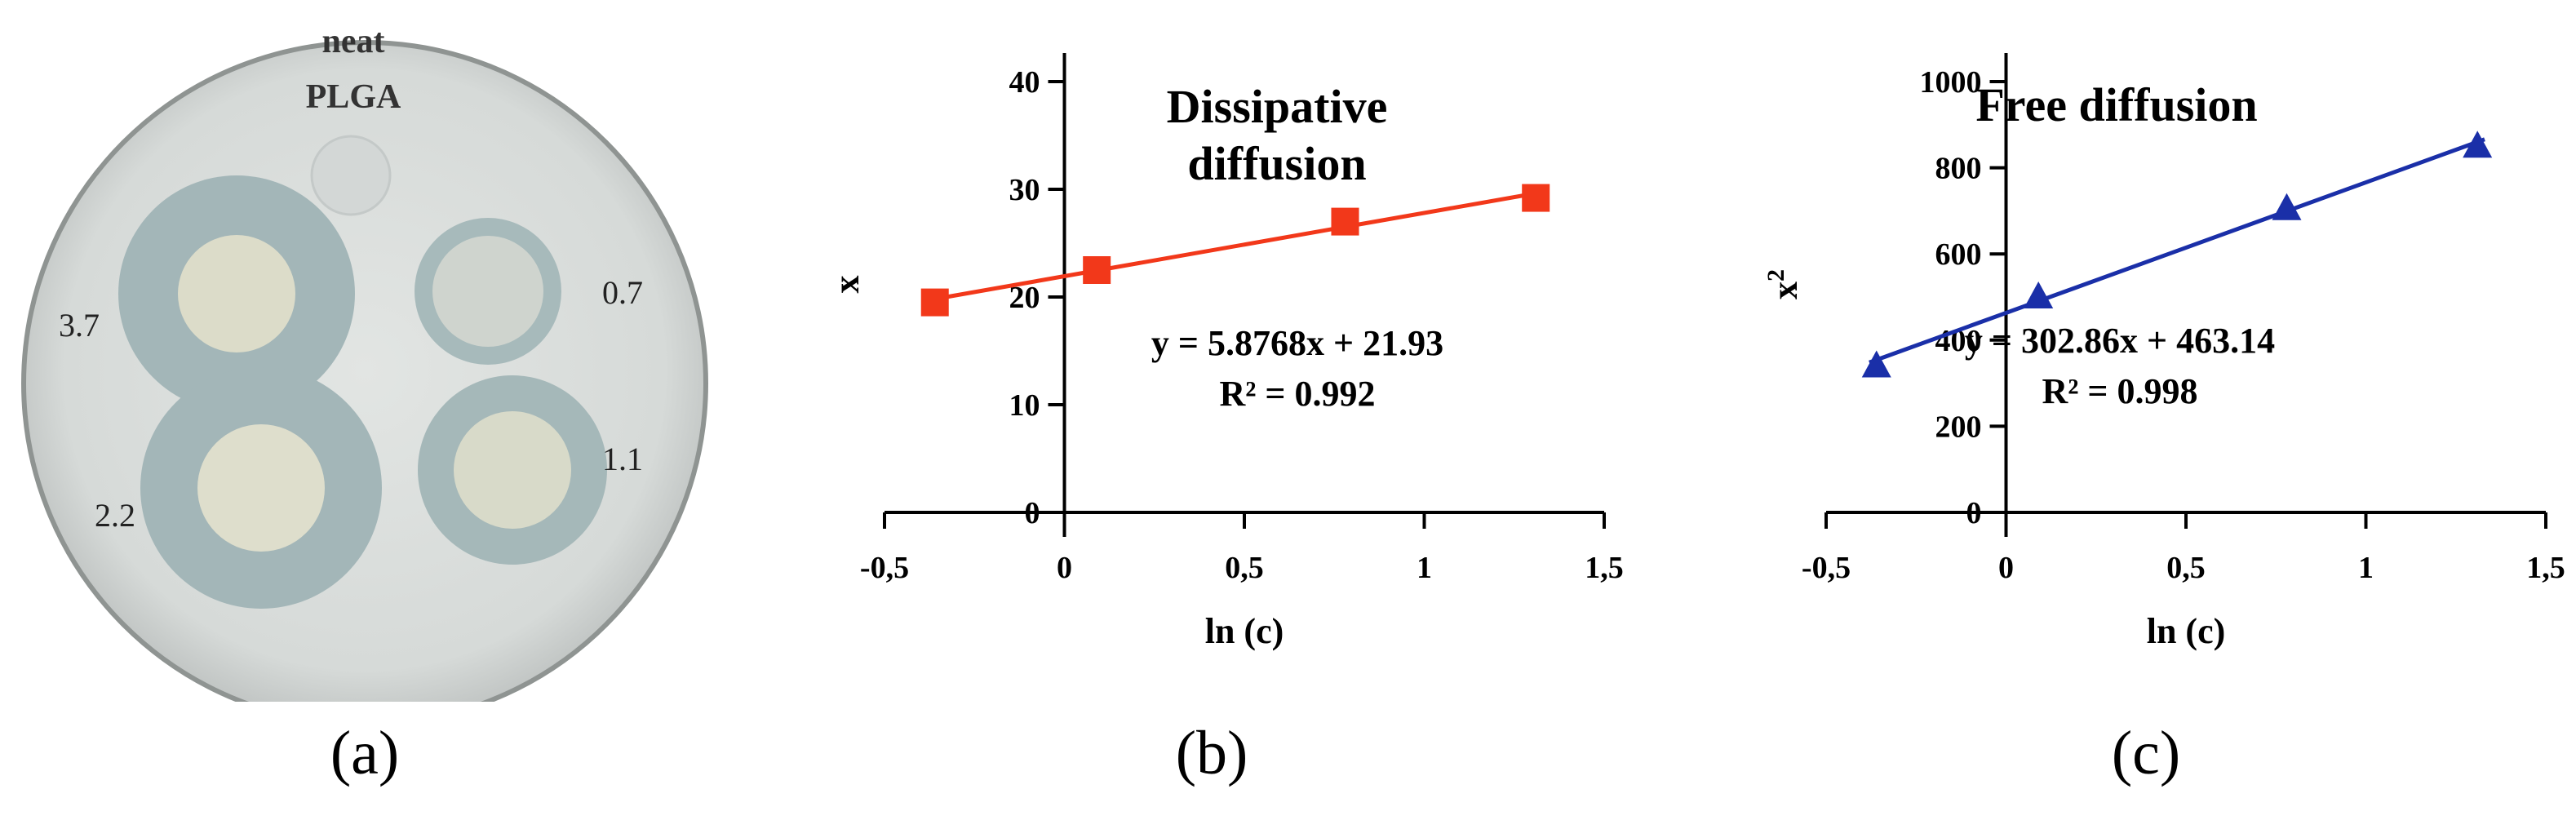 This screenshot has width=2576, height=829. Describe the element at coordinates (1958, 169) in the screenshot. I see `y-tick-label: 800` at that location.